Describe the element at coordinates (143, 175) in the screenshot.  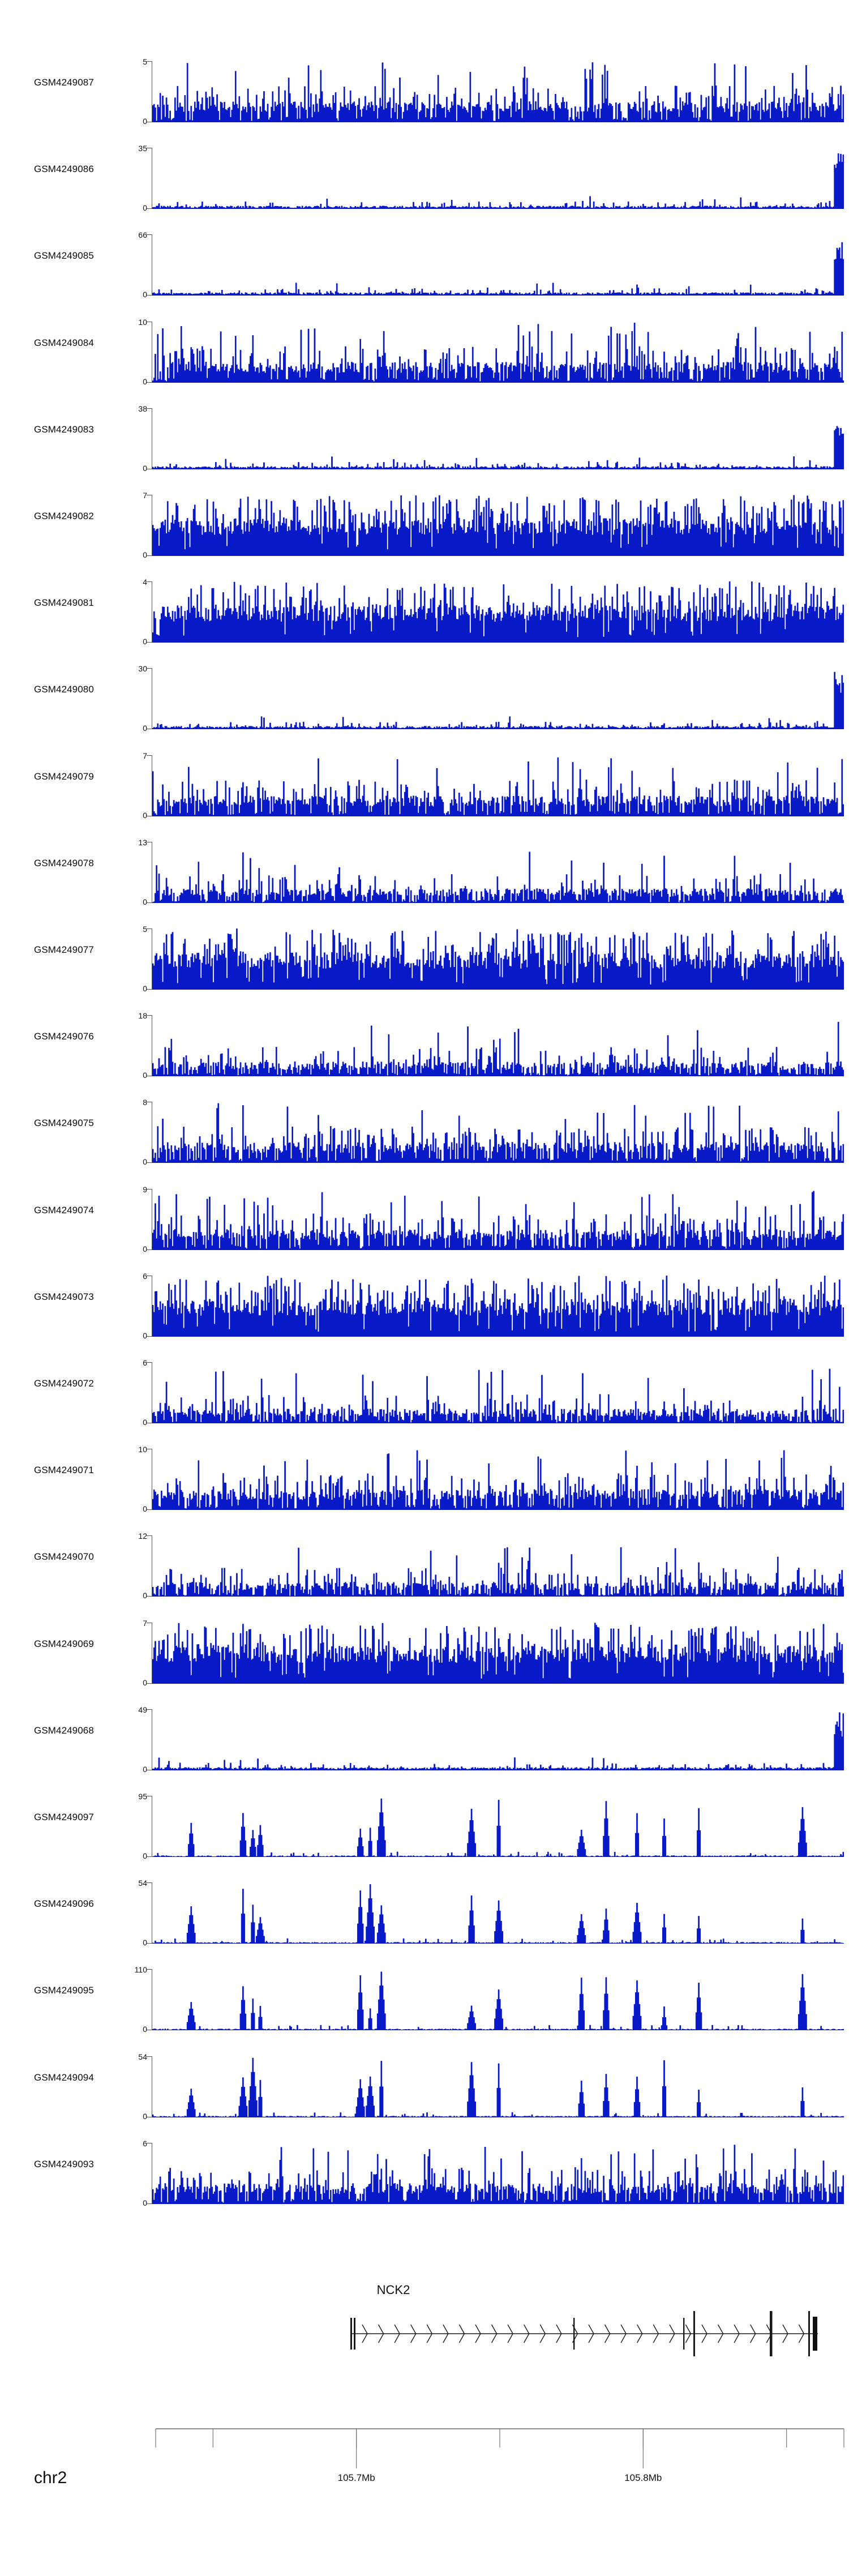
I see `track-y-axis: 35 0` at that location.